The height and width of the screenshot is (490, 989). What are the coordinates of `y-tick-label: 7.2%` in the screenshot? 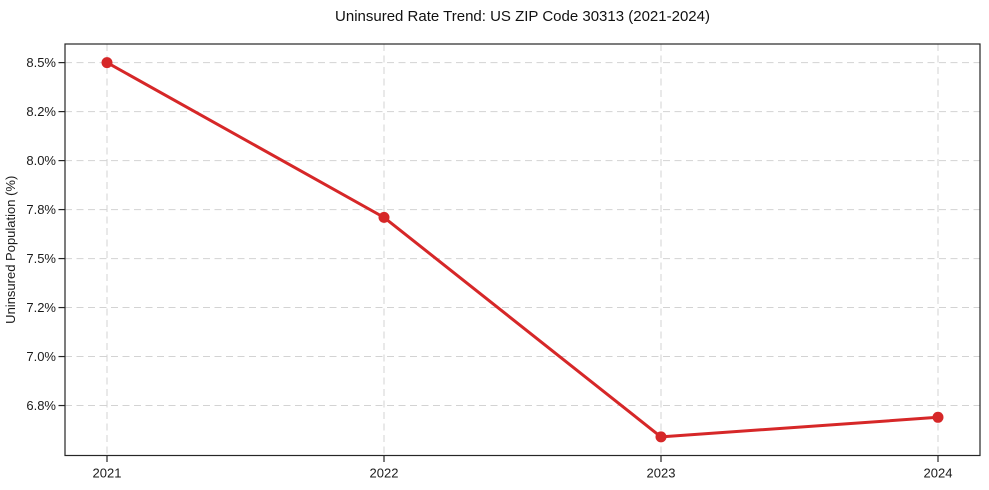 It's located at (41, 307).